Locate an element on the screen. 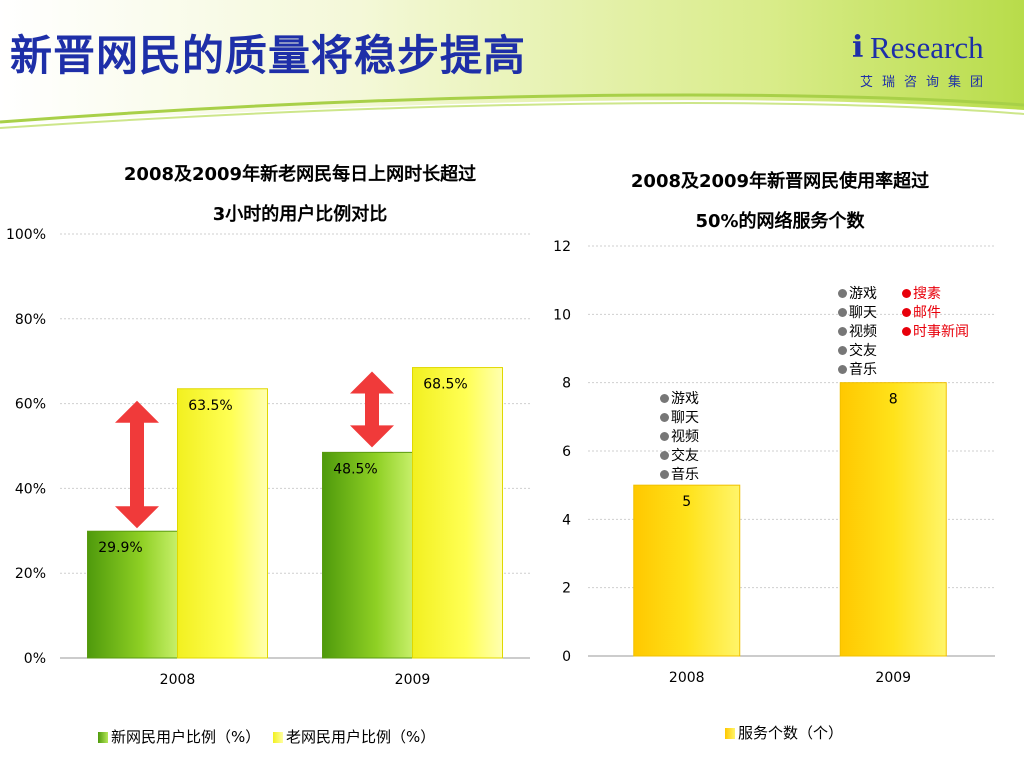 The height and width of the screenshot is (768, 1024). legend-swatch-gold is located at coordinates (730, 733).